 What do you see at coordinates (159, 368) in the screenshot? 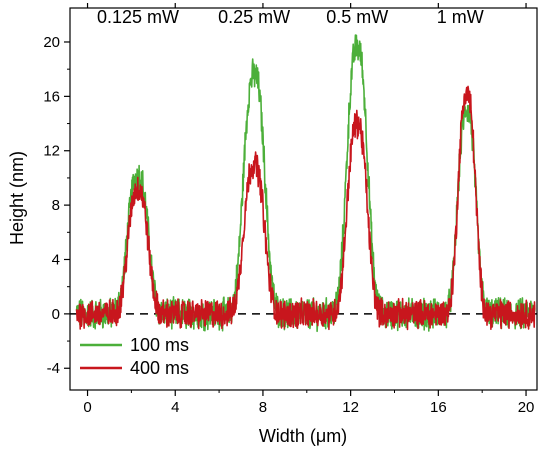
I see `legend-label-2: 400 ms` at bounding box center [159, 368].